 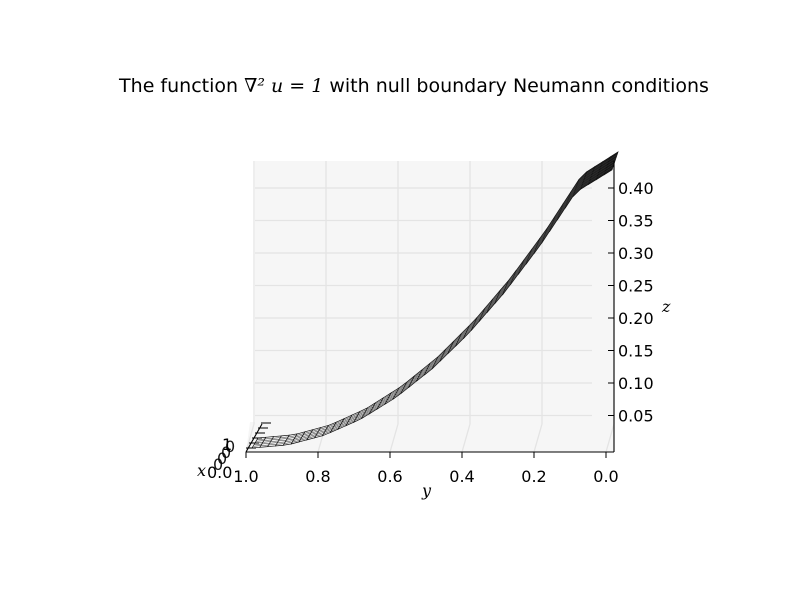 I want to click on y-tick-label: 0.8, so click(x=317, y=476).